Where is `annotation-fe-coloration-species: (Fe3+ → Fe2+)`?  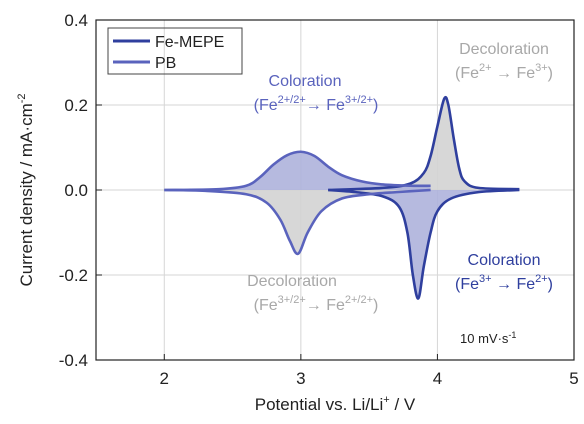 annotation-fe-coloration-species: (Fe3+ → Fe2+) is located at coordinates (504, 283).